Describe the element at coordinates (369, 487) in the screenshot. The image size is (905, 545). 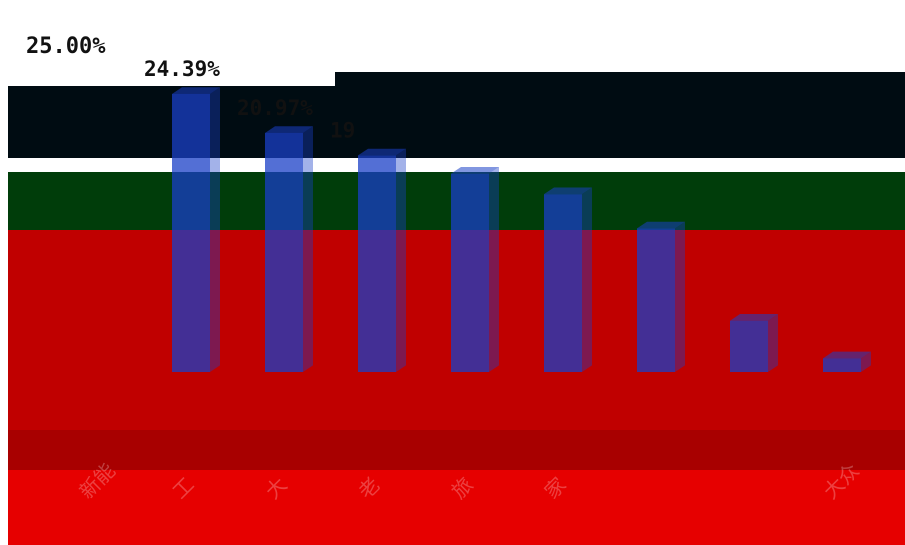
I see `x-tick-label-3: 老` at that location.